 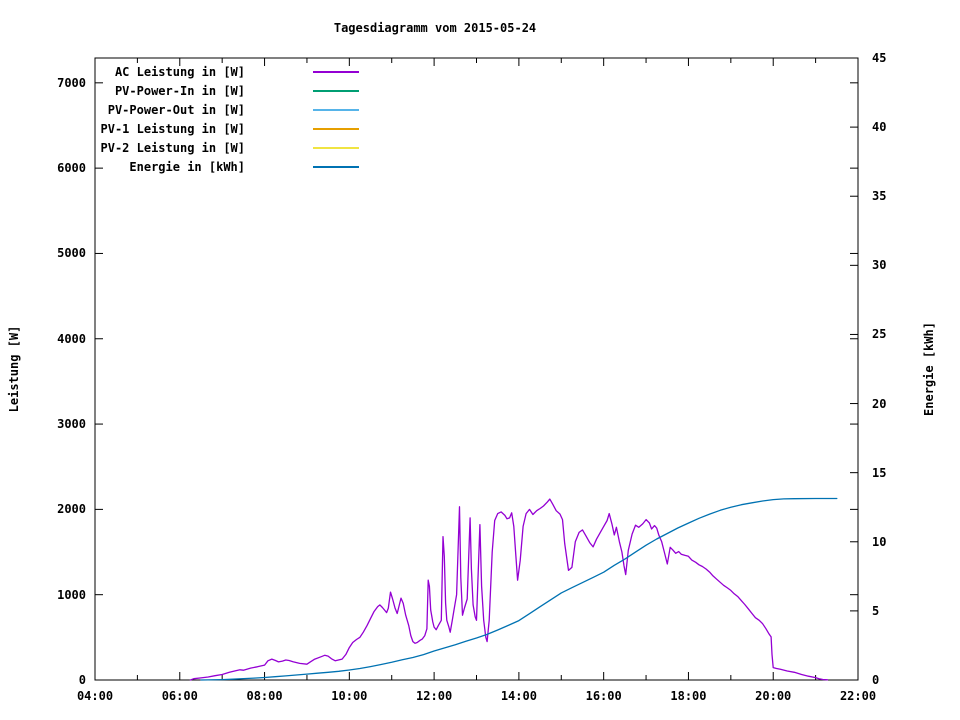 What do you see at coordinates (173, 147) in the screenshot?
I see `legend-label: PV-2 Leistung in [W]` at bounding box center [173, 147].